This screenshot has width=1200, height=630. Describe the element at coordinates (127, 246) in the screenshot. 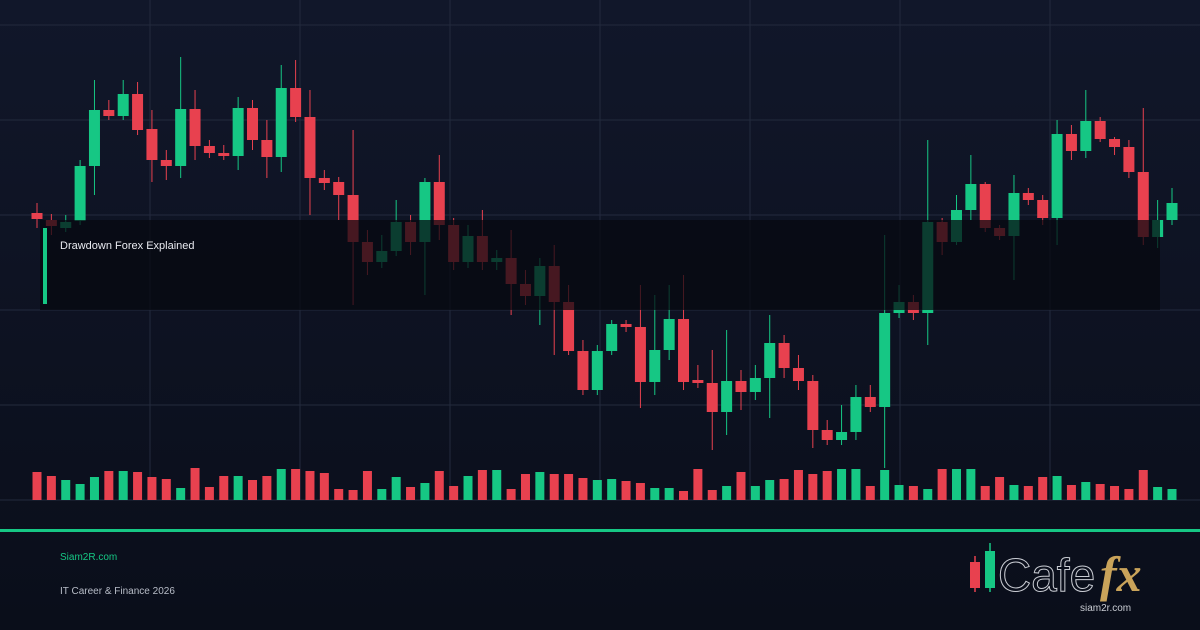

I see `chart-title: Drawdown Forex Explained` at that location.